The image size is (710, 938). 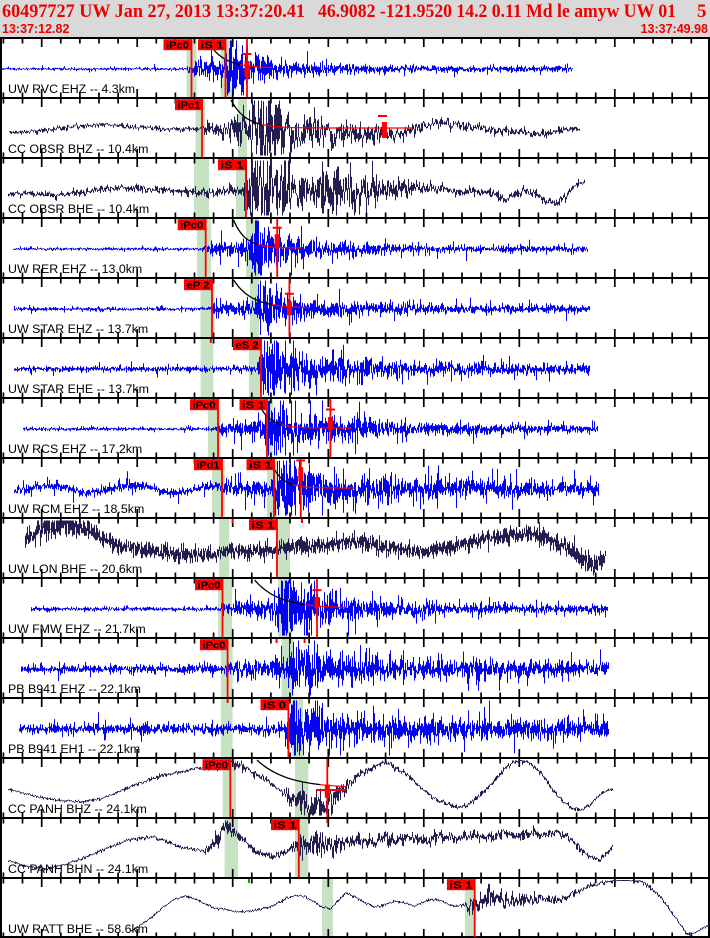 I want to click on svg-text: CC OBSR BHZ -- 10.4km, so click(x=78, y=149).